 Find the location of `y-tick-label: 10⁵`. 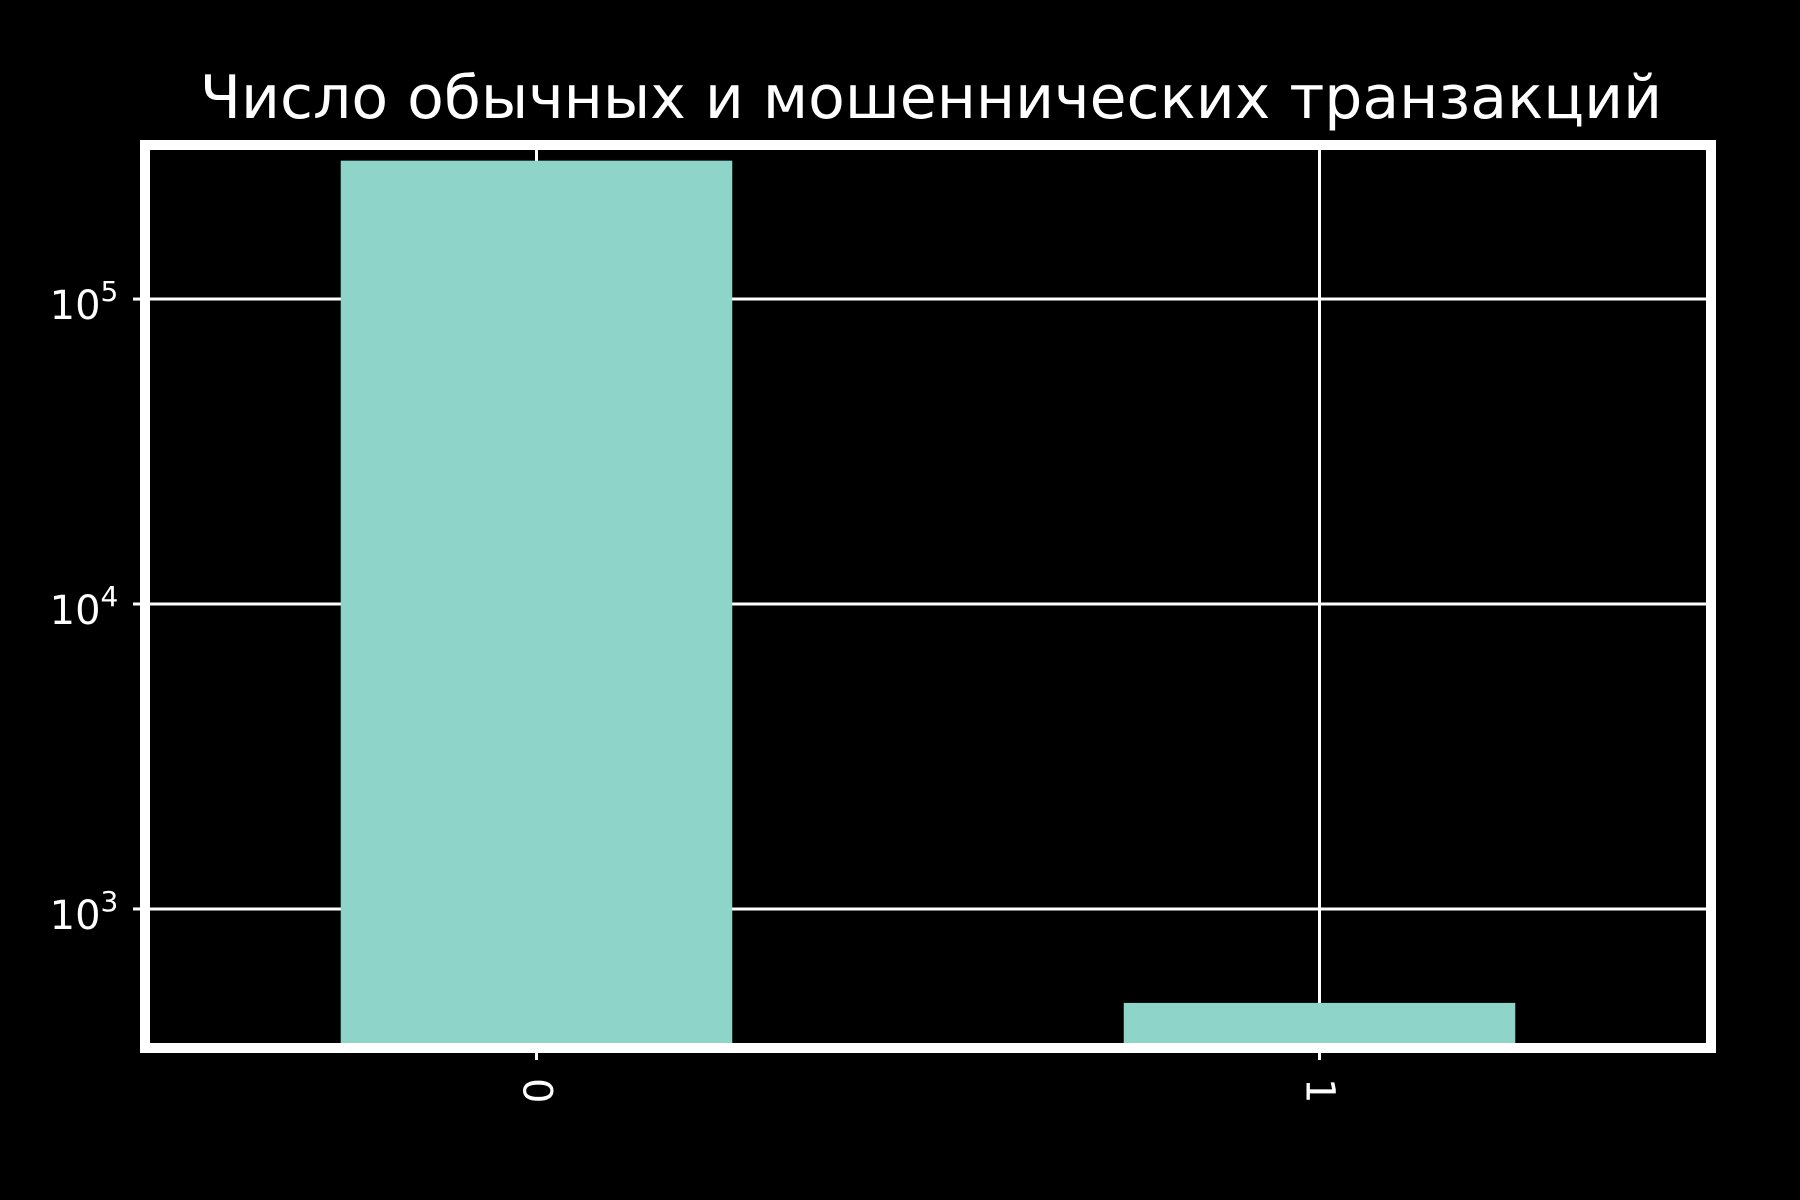

y-tick-label: 10⁵ is located at coordinates (84, 302).